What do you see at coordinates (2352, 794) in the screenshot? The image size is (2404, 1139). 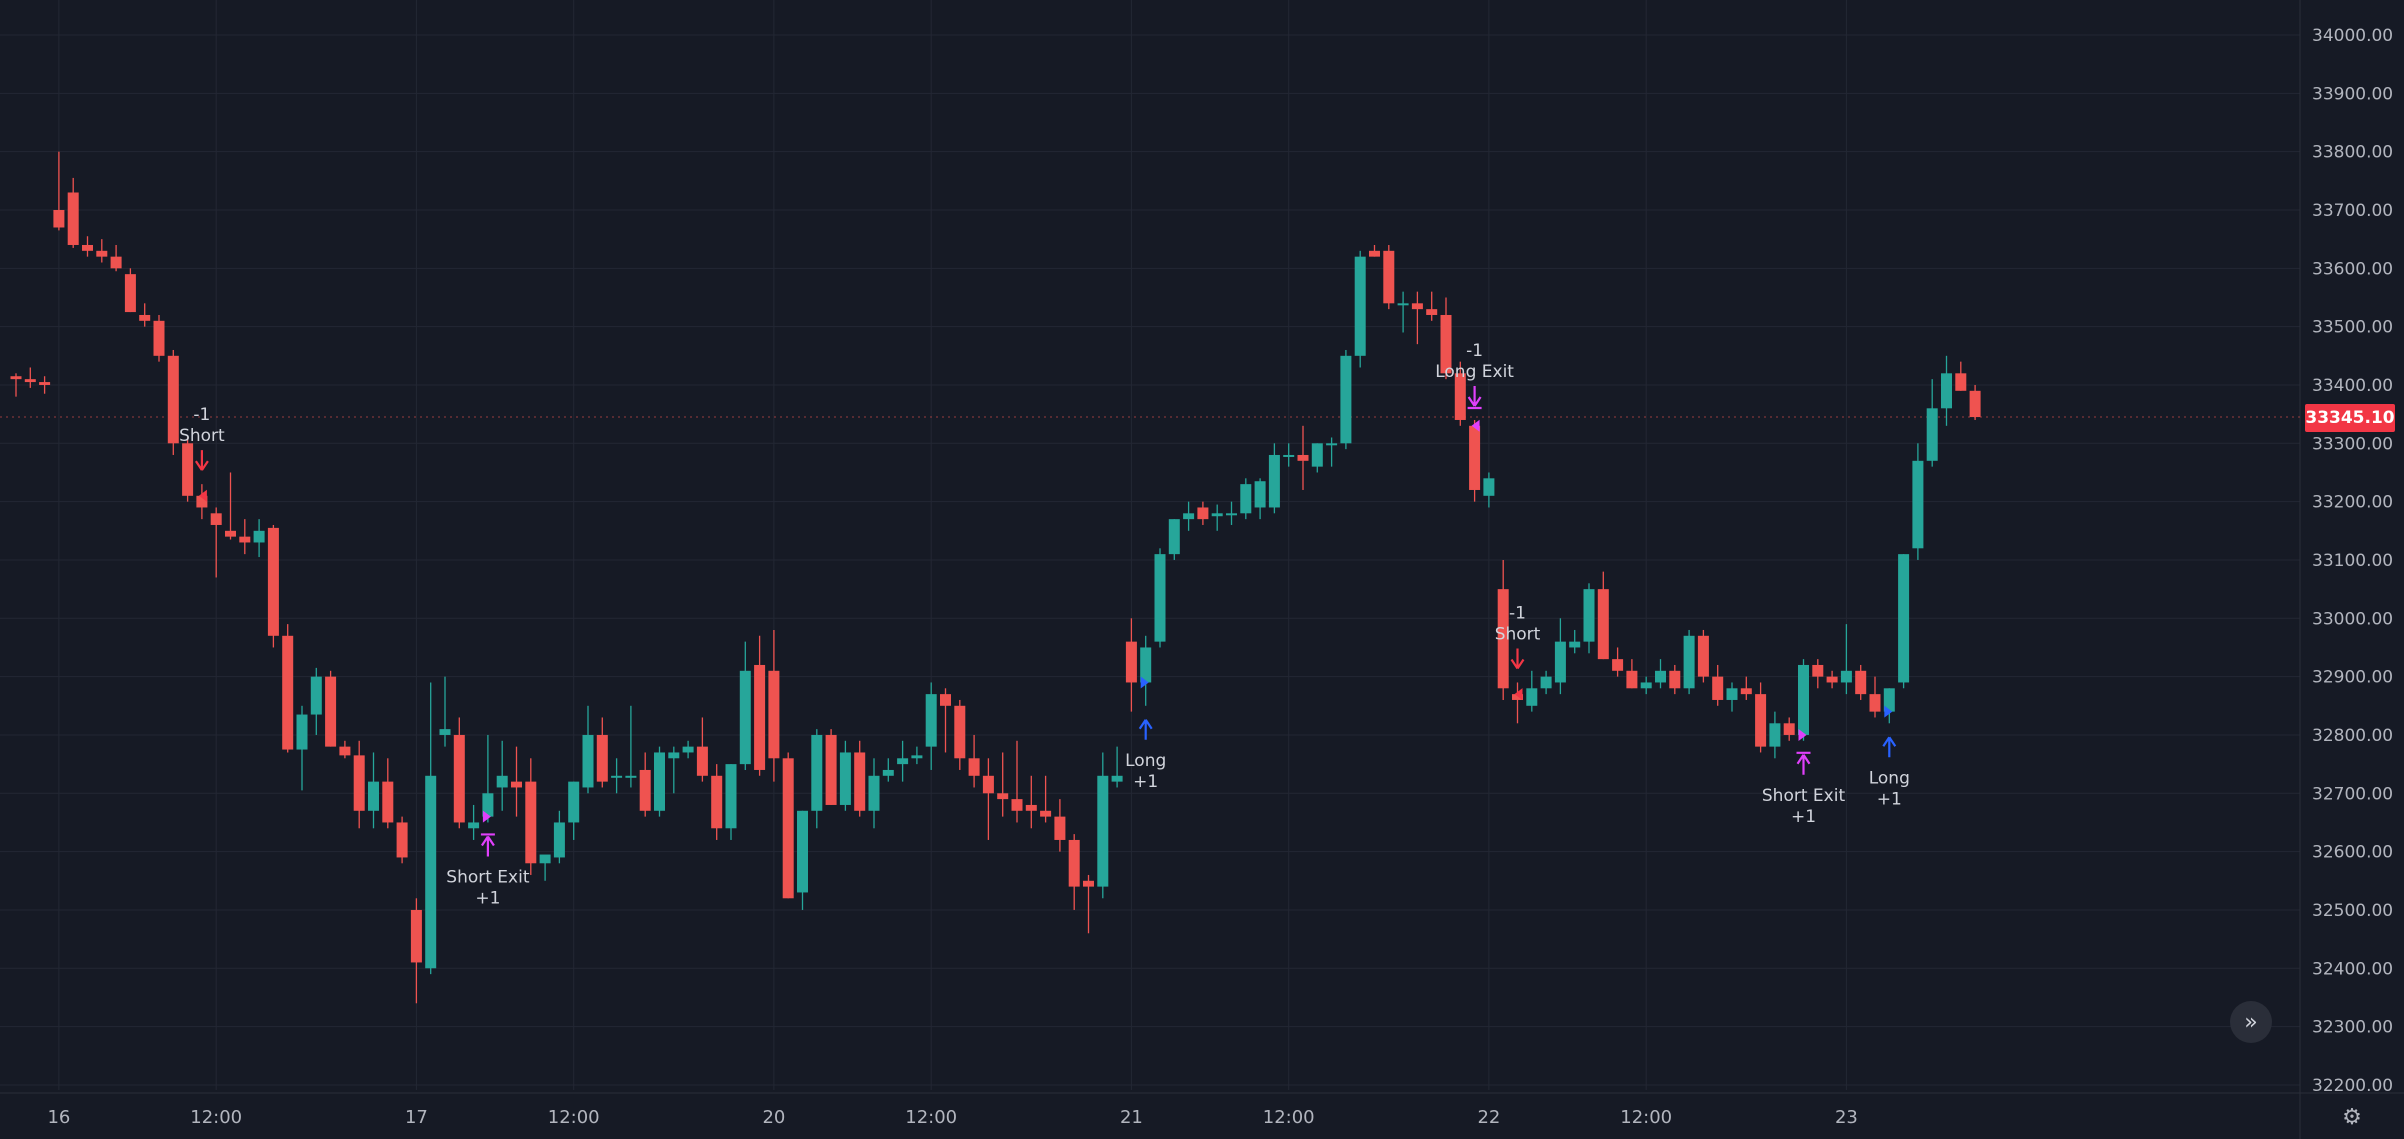 I see `y-tick-label: 32700.00` at bounding box center [2352, 794].